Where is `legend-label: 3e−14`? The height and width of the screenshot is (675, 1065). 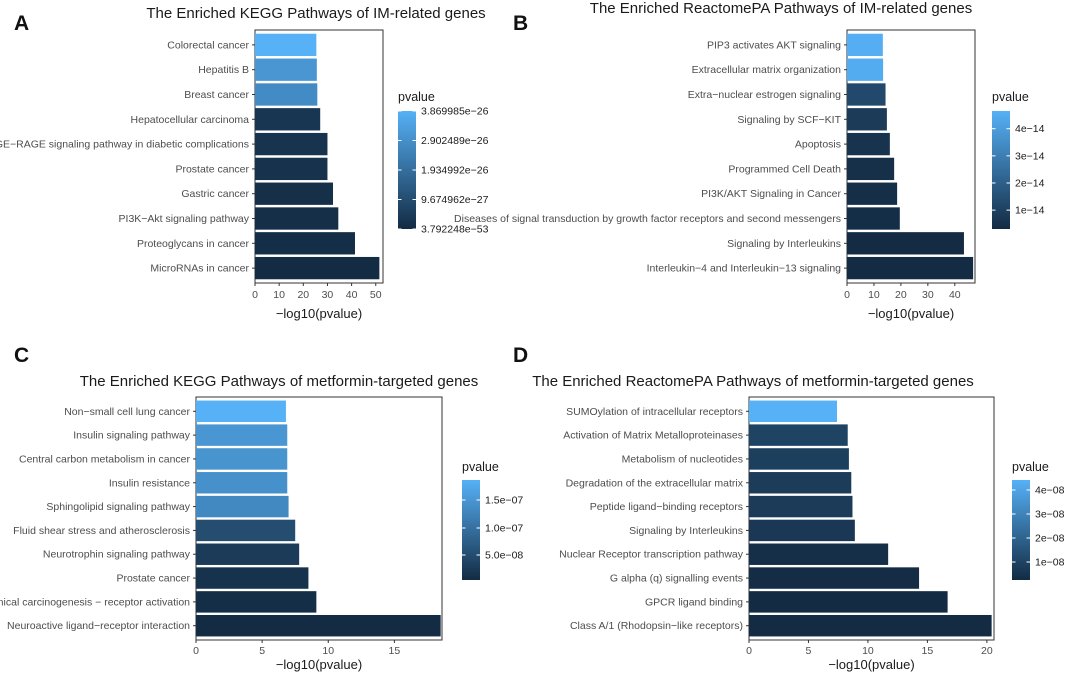 legend-label: 3e−14 is located at coordinates (1030, 156).